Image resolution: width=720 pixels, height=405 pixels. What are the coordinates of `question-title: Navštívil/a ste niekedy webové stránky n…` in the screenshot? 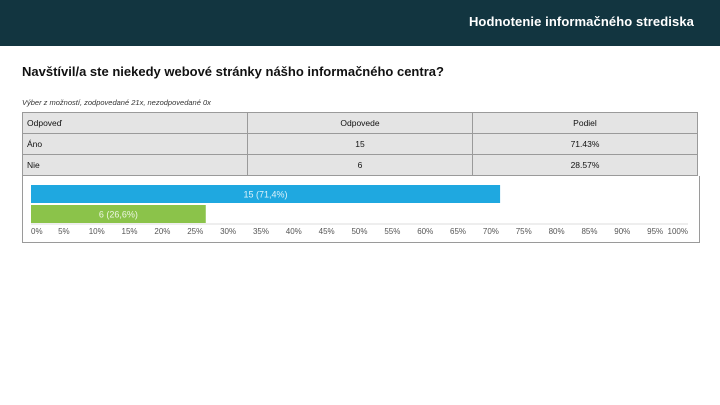 It's located at (233, 71).